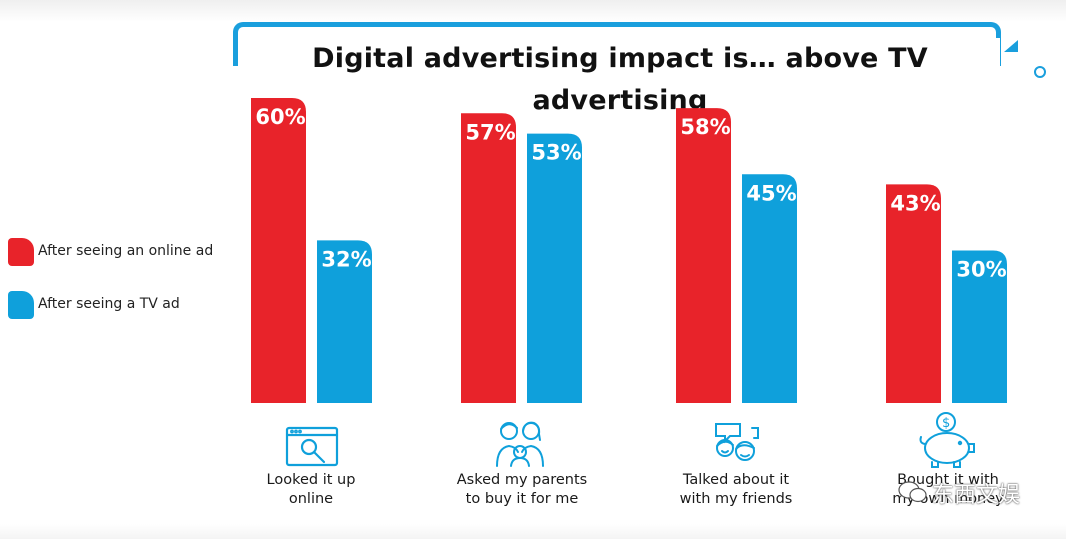 The height and width of the screenshot is (539, 1066). What do you see at coordinates (556, 153) in the screenshot?
I see `data-label: 53%` at bounding box center [556, 153].